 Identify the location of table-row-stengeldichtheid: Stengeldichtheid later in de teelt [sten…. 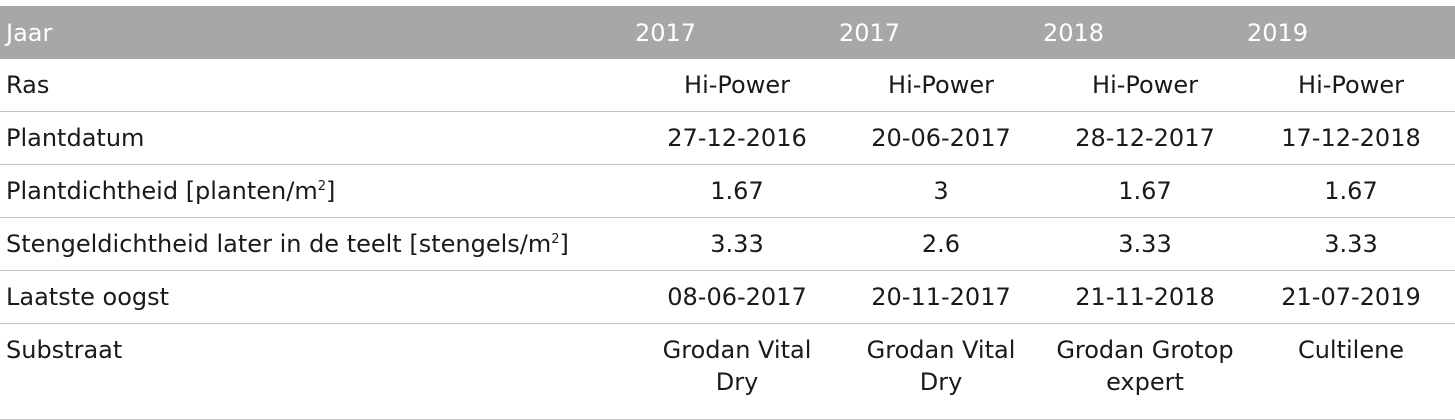
(727, 244).